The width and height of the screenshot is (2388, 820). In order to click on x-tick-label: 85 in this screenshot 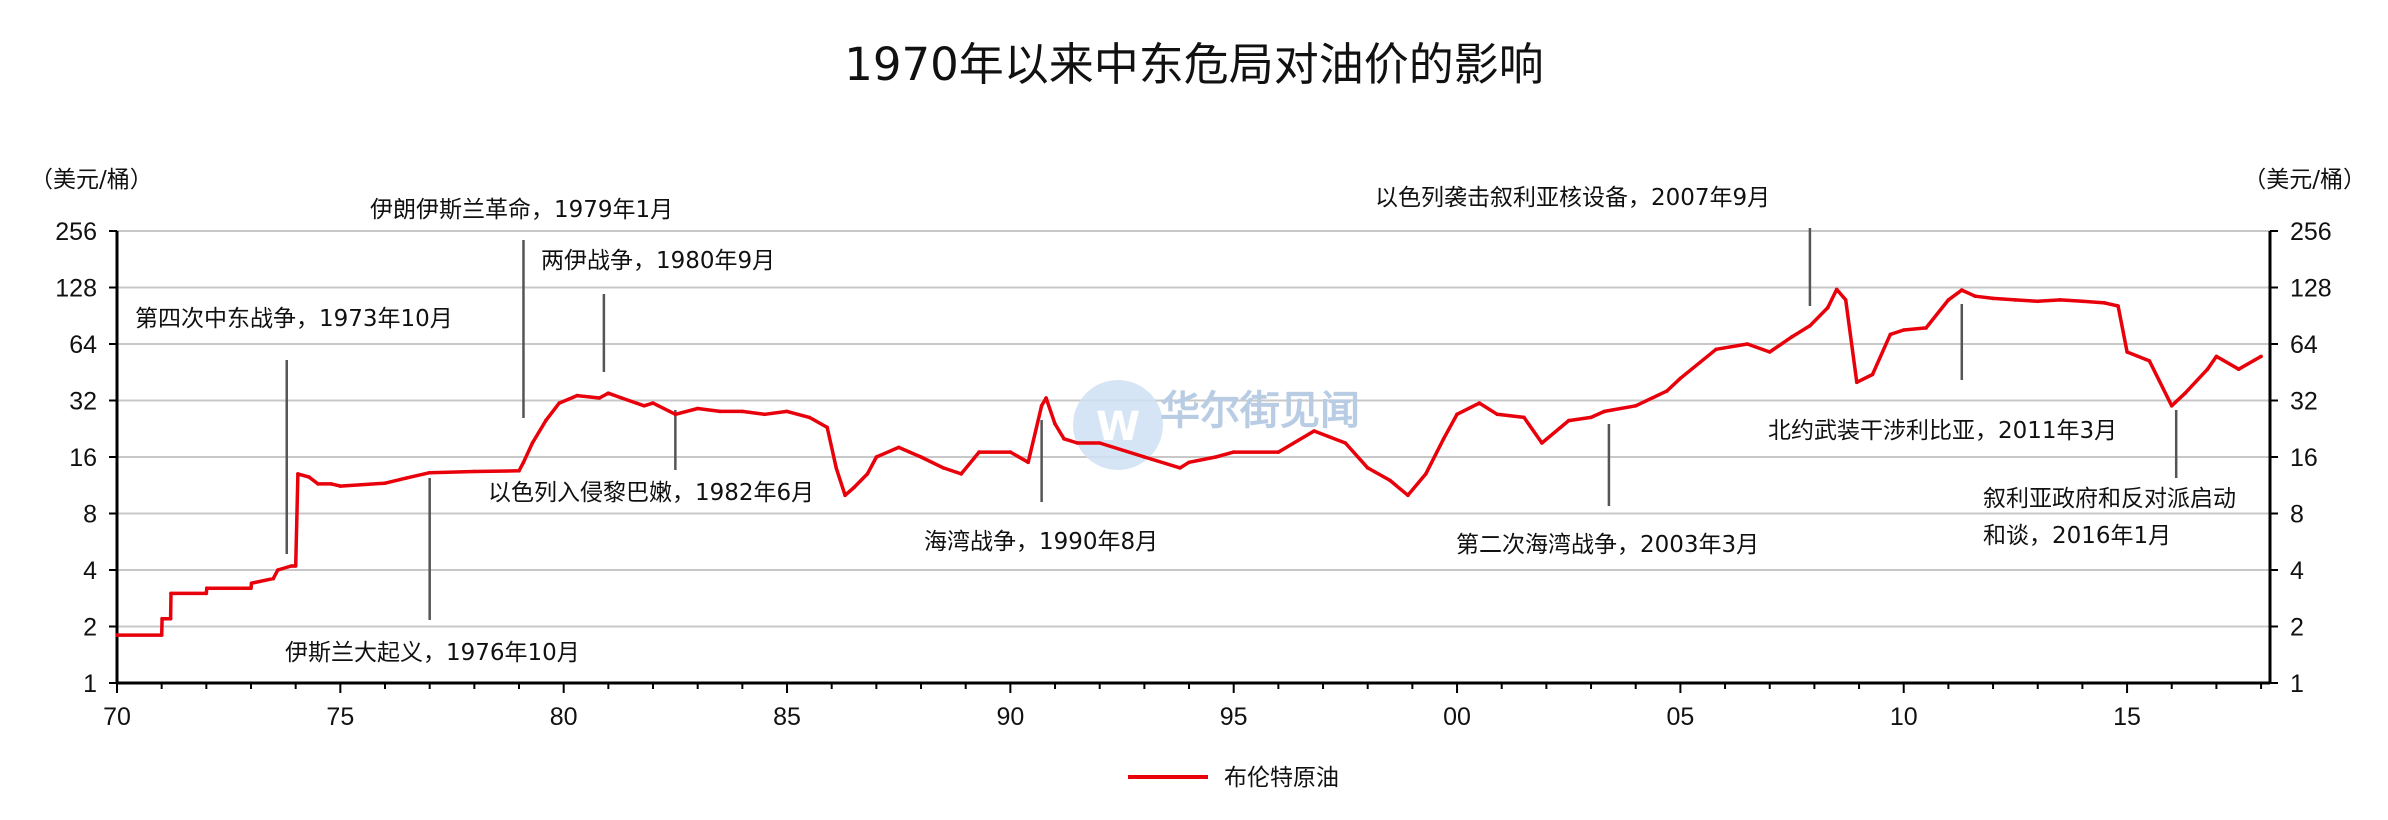, I will do `click(787, 717)`.